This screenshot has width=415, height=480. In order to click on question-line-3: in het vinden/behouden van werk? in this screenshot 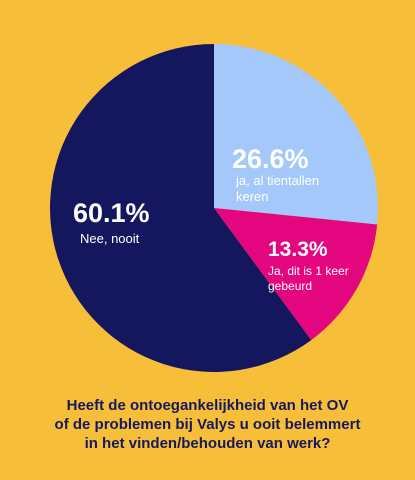, I will do `click(207, 443)`.